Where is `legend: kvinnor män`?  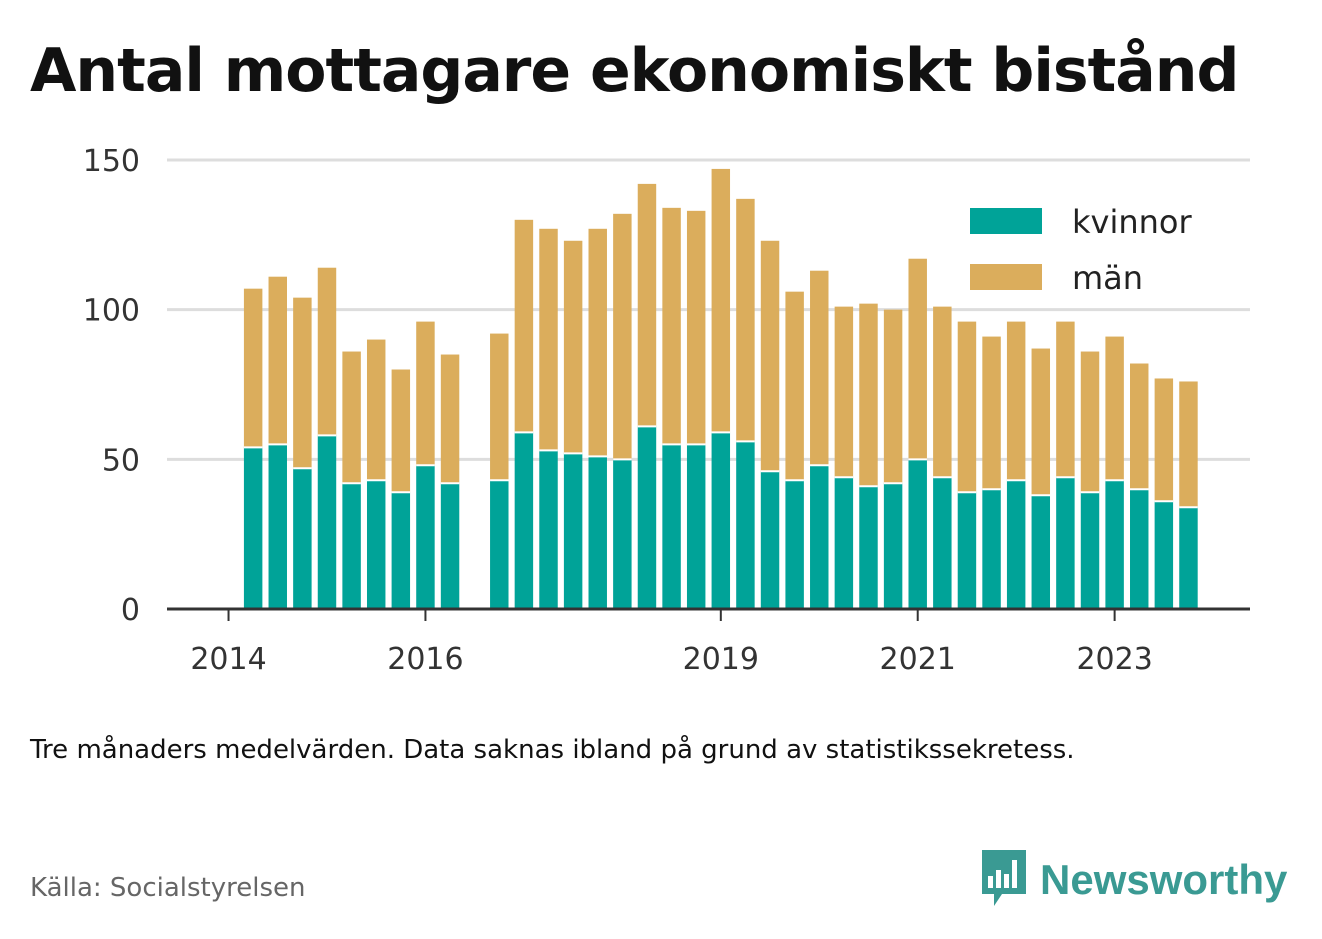
legend: kvinnor män is located at coordinates (1081, 250).